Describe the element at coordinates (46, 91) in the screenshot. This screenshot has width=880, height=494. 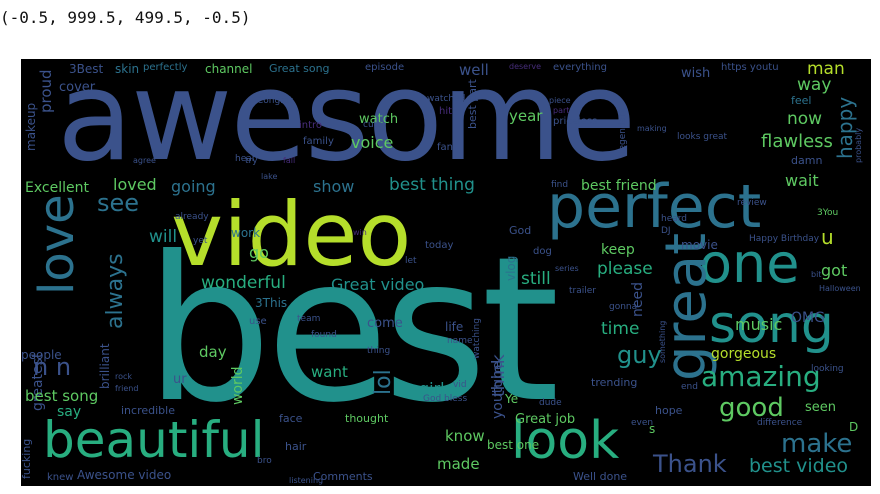
I see `word-proud: proud` at that location.